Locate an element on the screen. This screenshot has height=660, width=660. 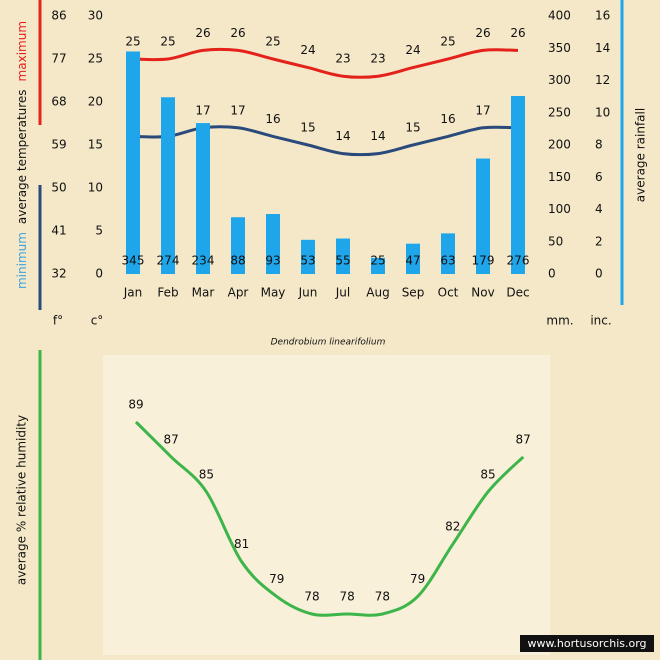
rain-label: 25 is located at coordinates (377, 261).